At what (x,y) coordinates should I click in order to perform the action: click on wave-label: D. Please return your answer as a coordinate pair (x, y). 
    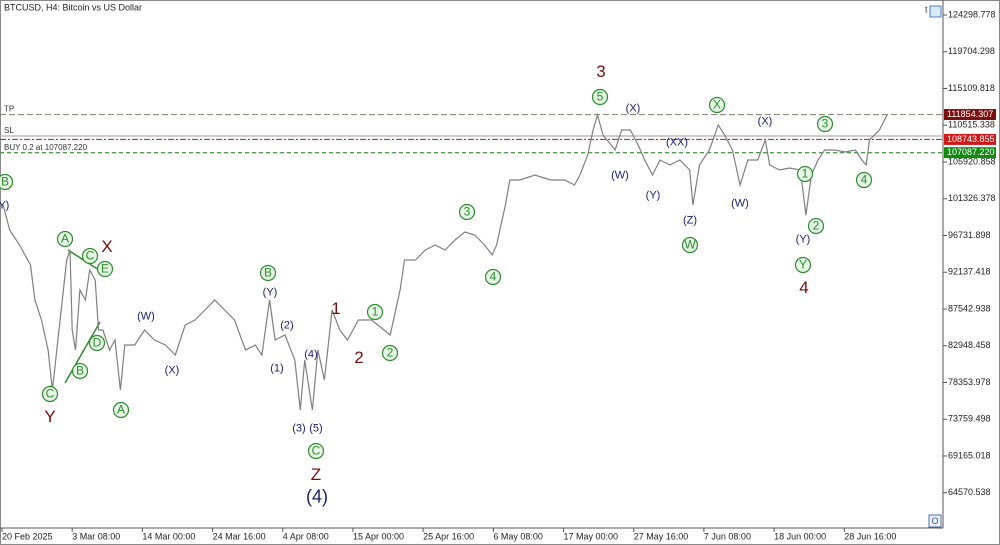
    Looking at the image, I should click on (97, 343).